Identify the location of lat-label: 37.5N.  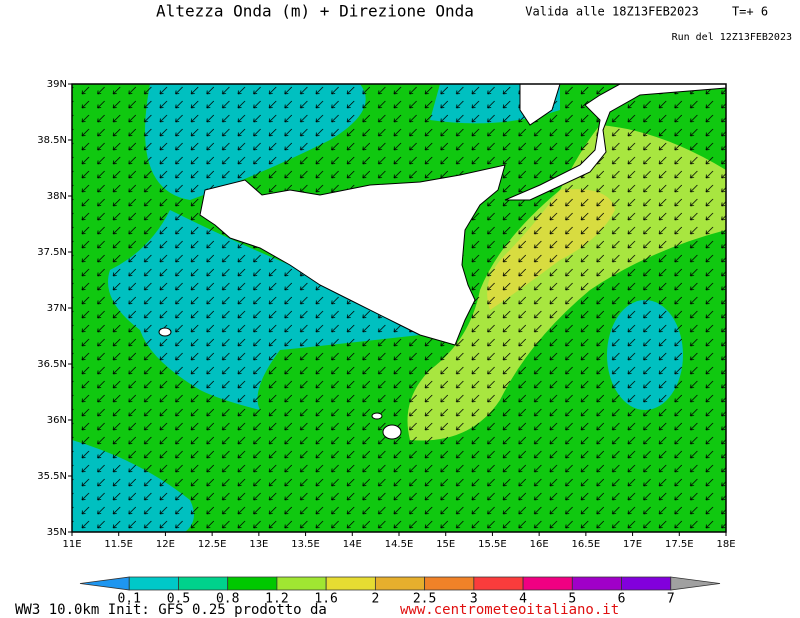
(52, 252).